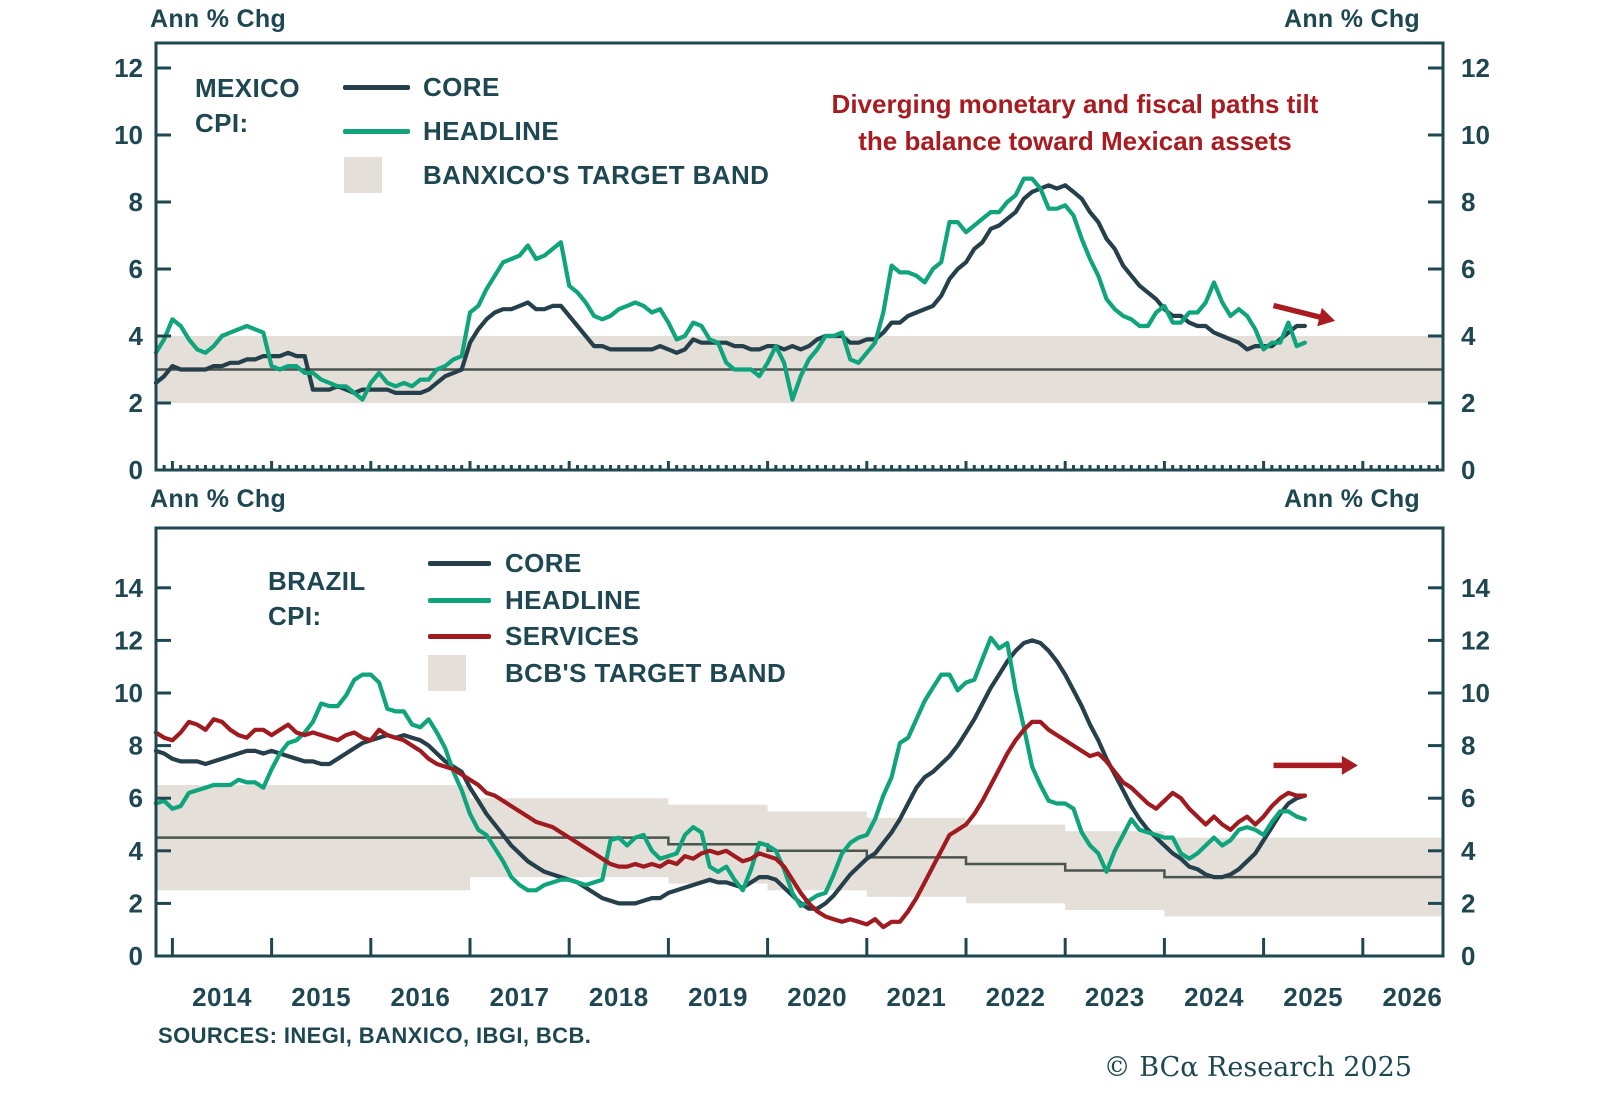  I want to click on brazil-core-line-swatch, so click(459, 563).